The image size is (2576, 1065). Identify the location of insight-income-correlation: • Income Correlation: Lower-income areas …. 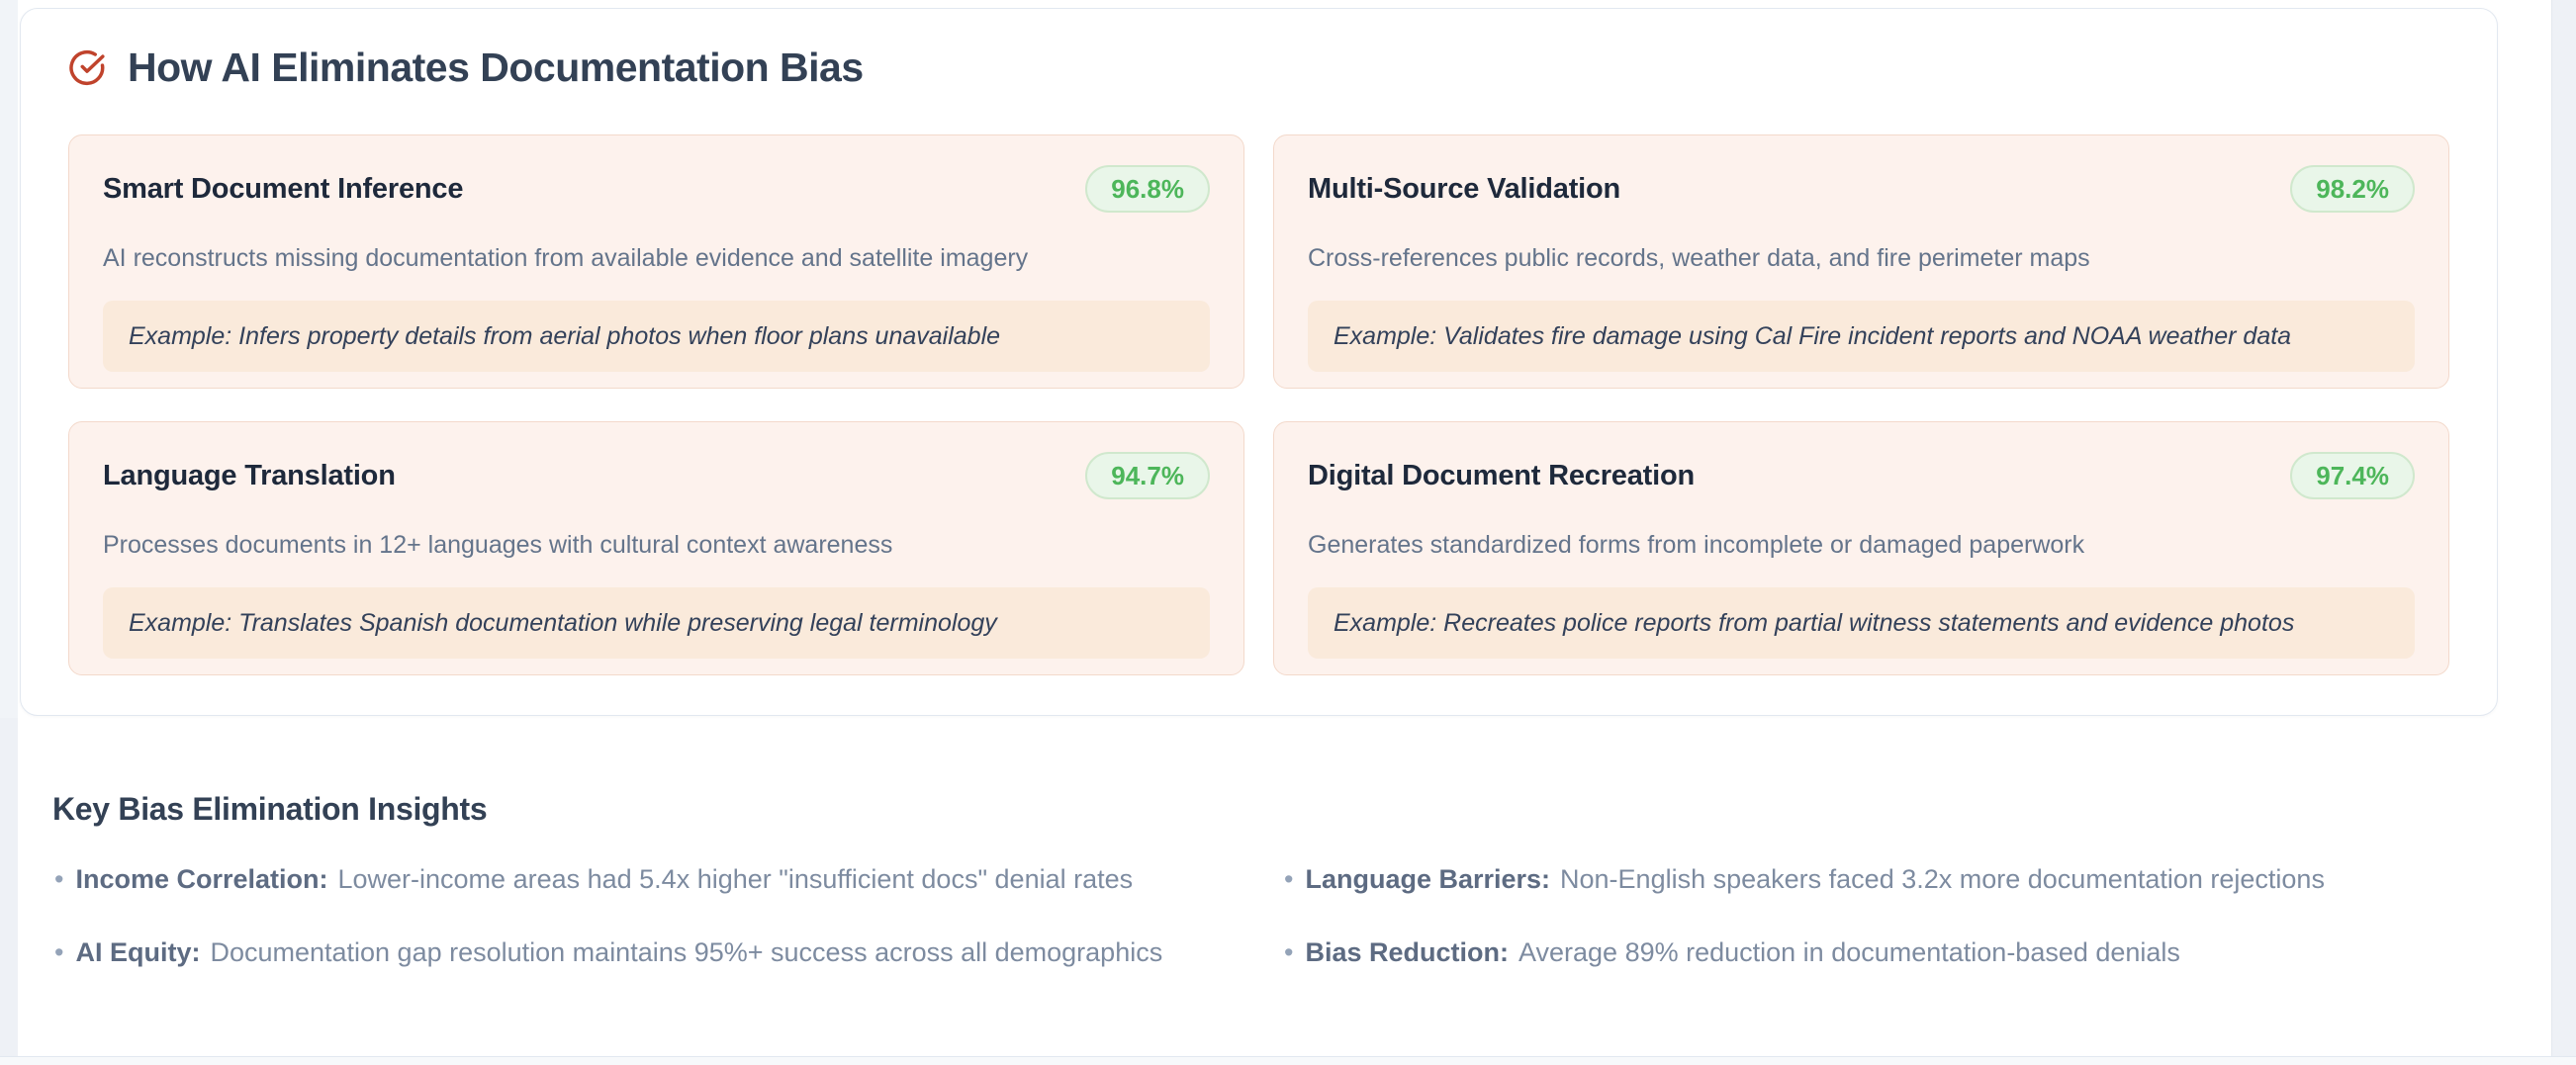
(667, 880).